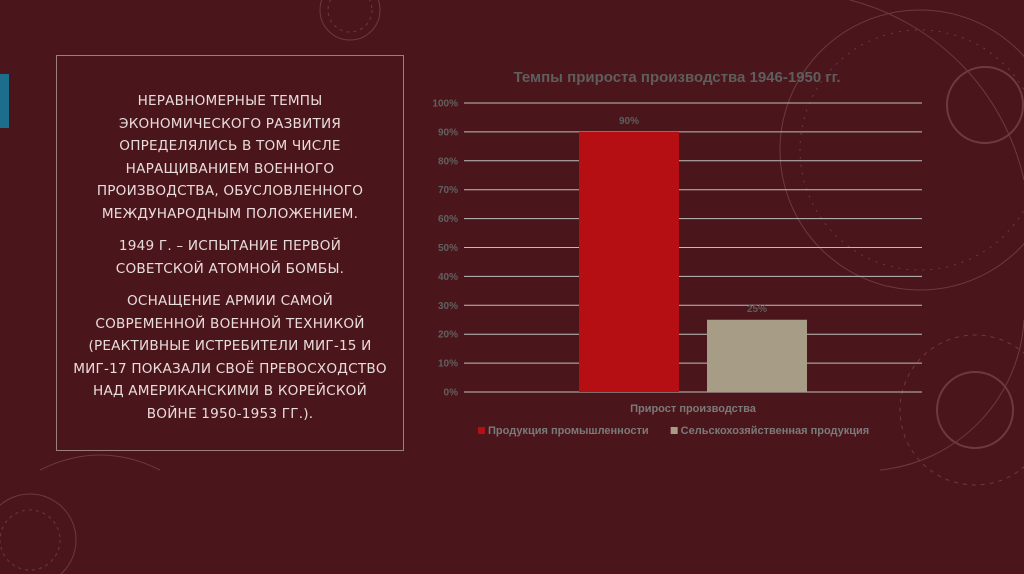  Describe the element at coordinates (448, 277) in the screenshot. I see `y-tick-label: 40%` at that location.